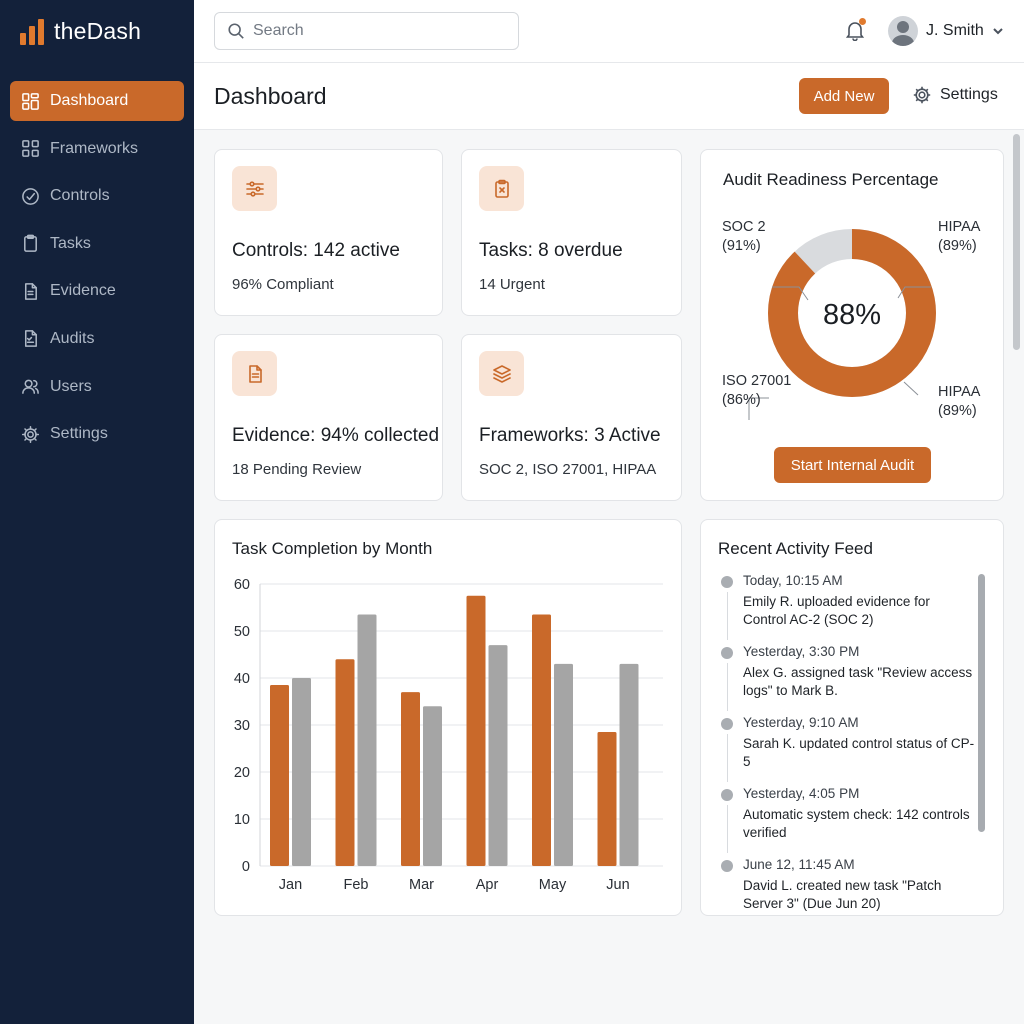  I want to click on activity-time: Yesterday, 3:30 PM, so click(801, 651).